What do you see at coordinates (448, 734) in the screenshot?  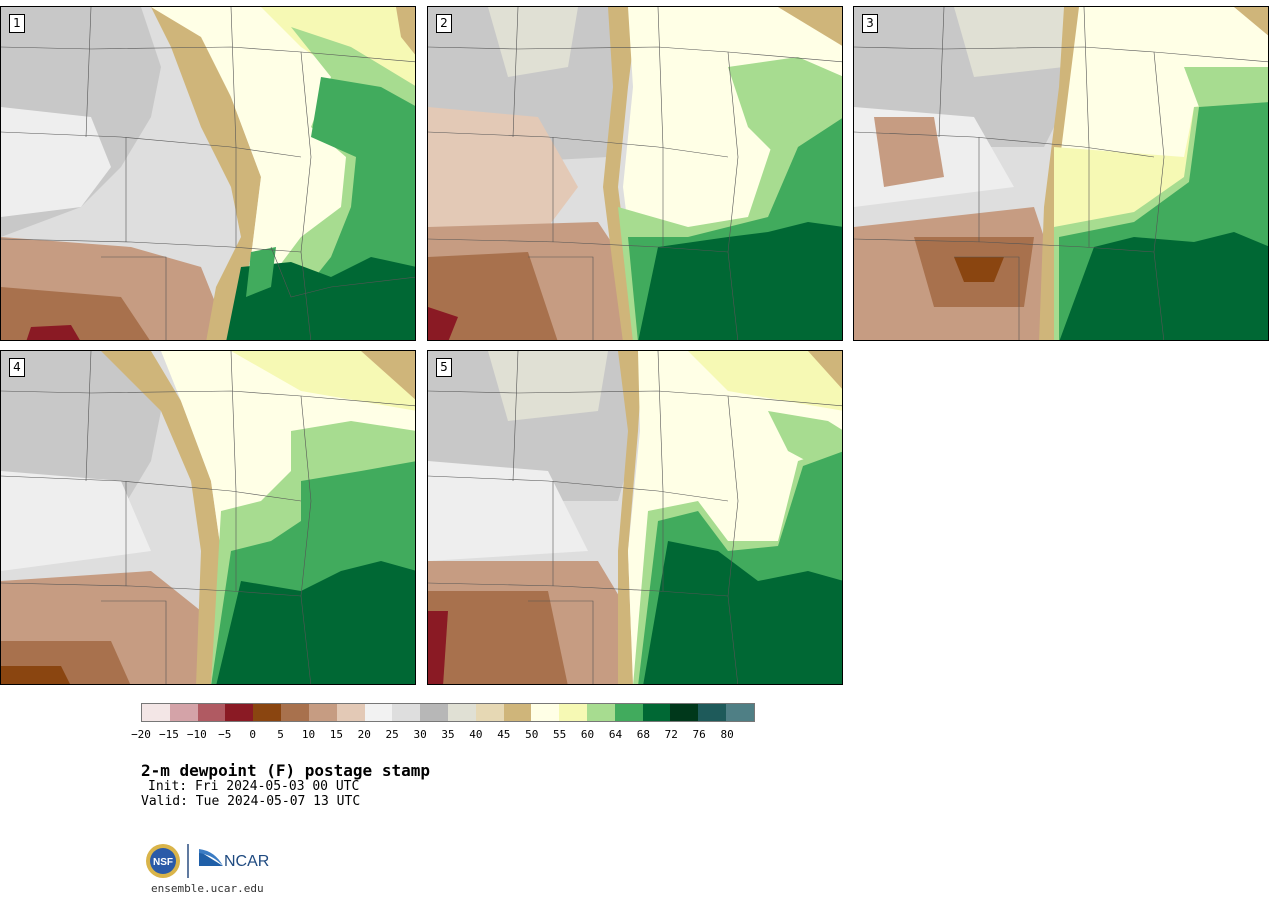 I see `colorbar-tick-label: 35` at bounding box center [448, 734].